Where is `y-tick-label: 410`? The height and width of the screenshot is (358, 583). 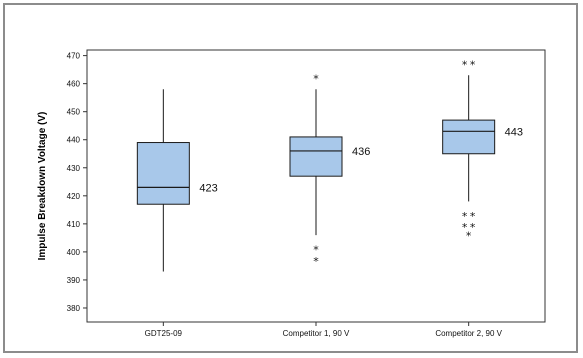 y-tick-label: 410 is located at coordinates (74, 224).